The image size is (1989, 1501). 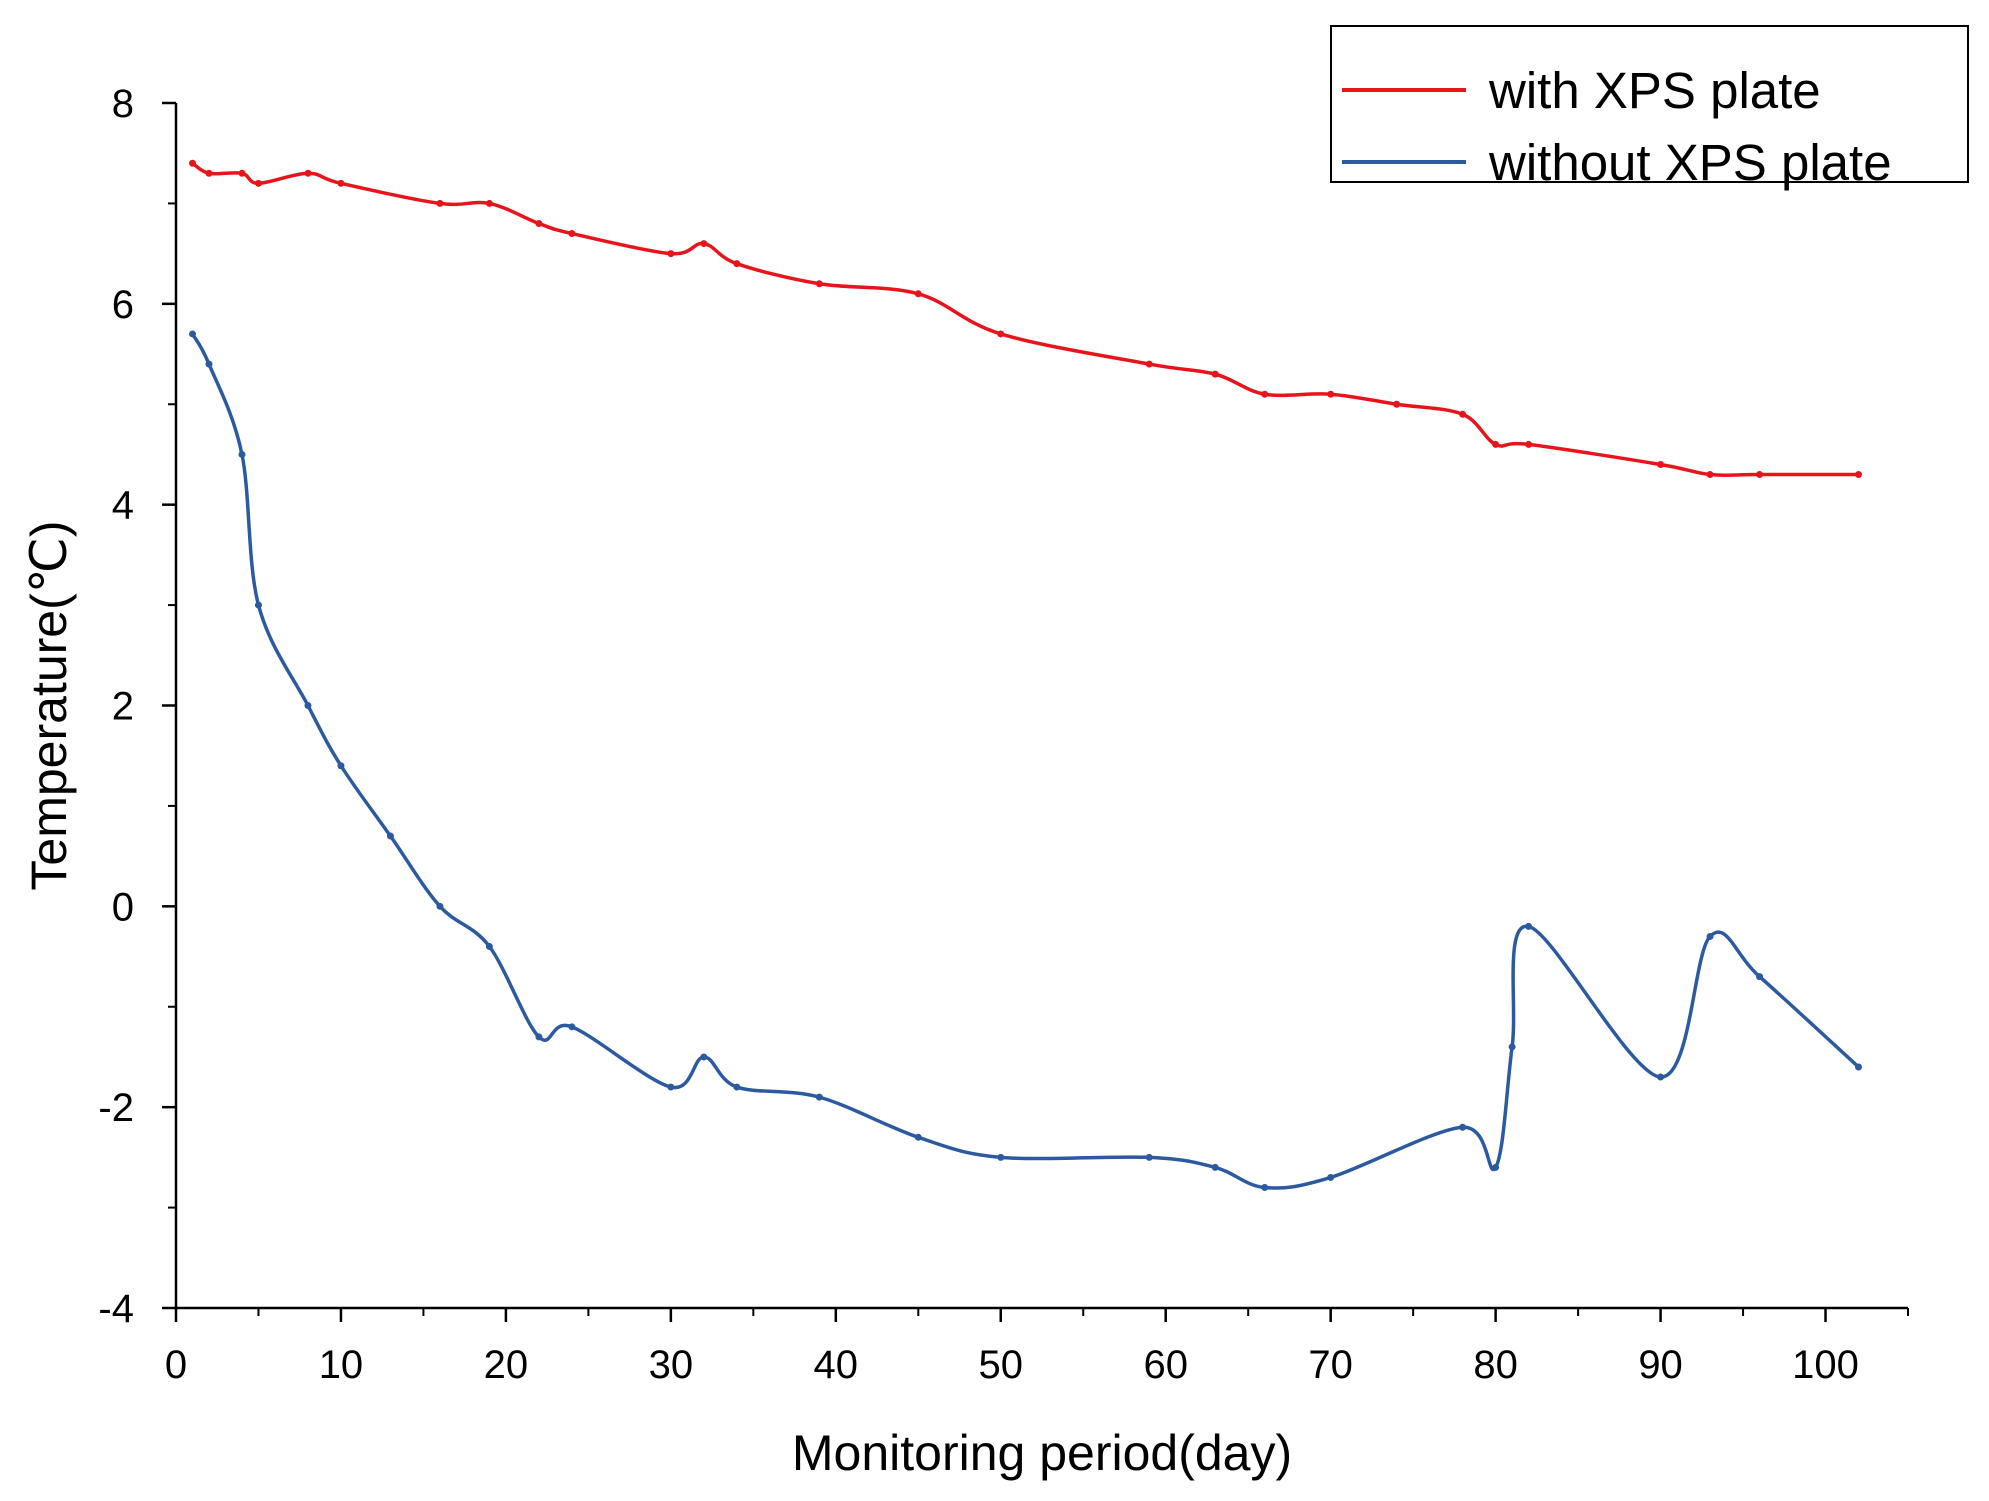 I want to click on y-tick-label: -2, so click(x=116, y=1108).